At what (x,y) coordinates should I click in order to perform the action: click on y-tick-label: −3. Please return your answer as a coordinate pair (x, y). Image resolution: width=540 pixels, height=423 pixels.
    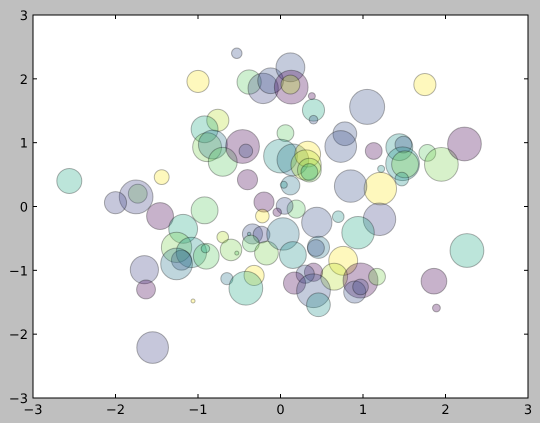
    Looking at the image, I should click on (18, 399).